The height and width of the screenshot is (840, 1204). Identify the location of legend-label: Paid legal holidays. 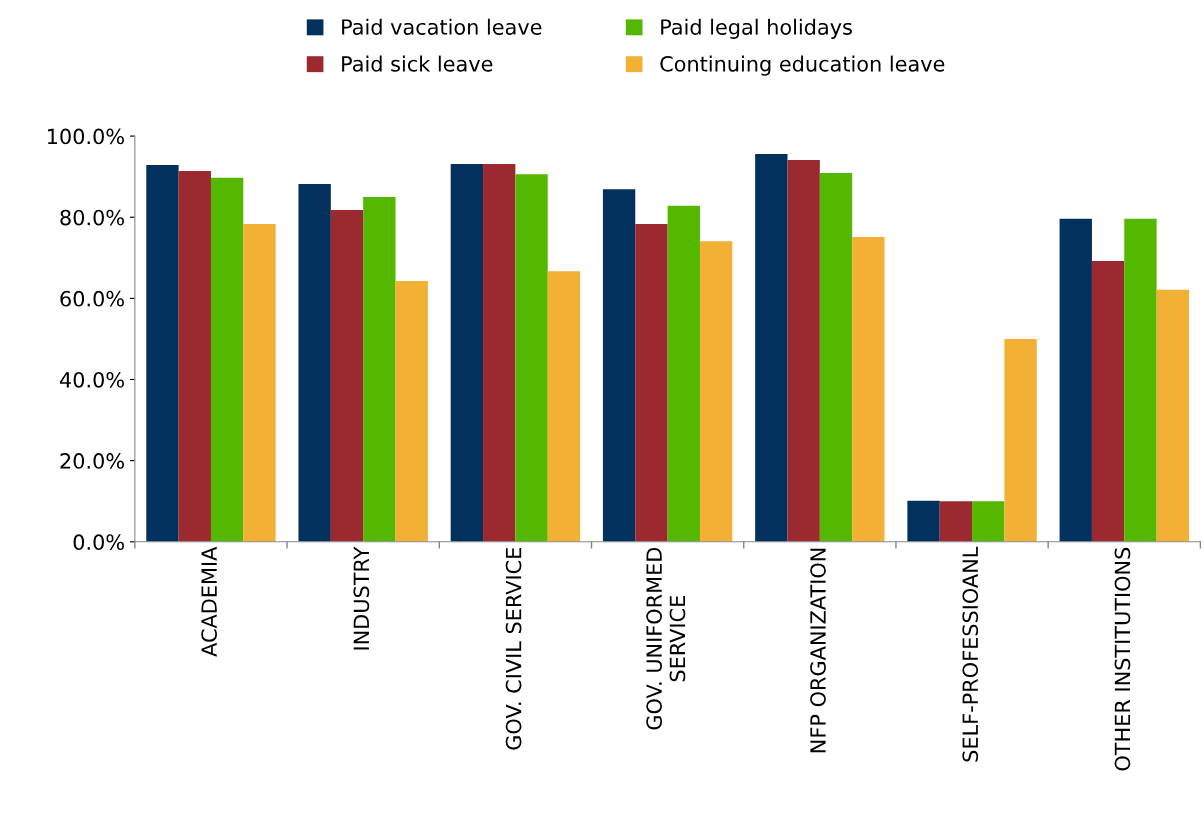
(756, 28).